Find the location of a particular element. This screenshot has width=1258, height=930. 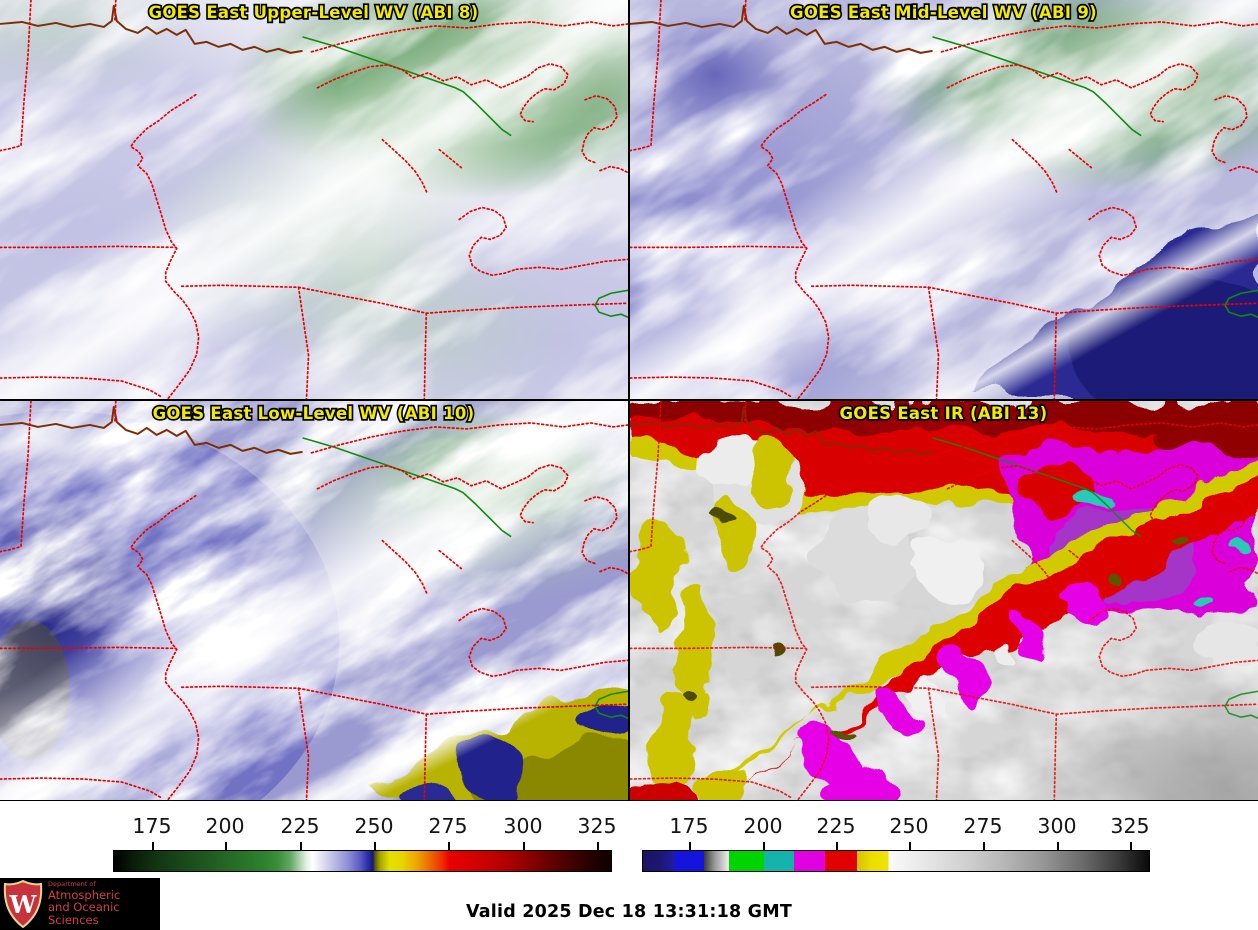

logo-line-1: Atmospheric is located at coordinates (84, 894).